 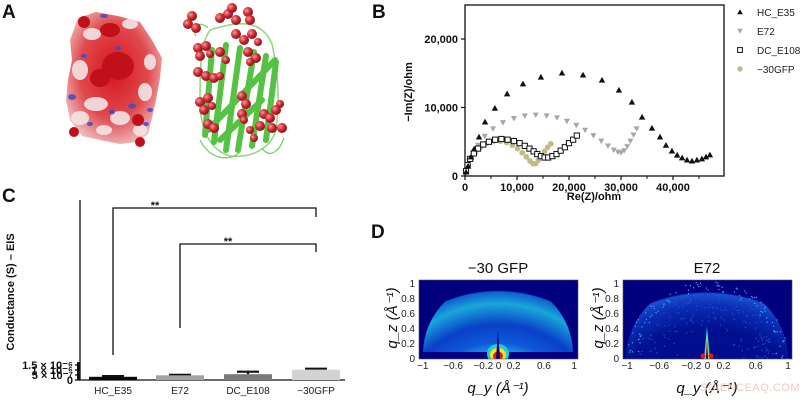 I want to click on legend-item: DC_E108, so click(x=768, y=51).